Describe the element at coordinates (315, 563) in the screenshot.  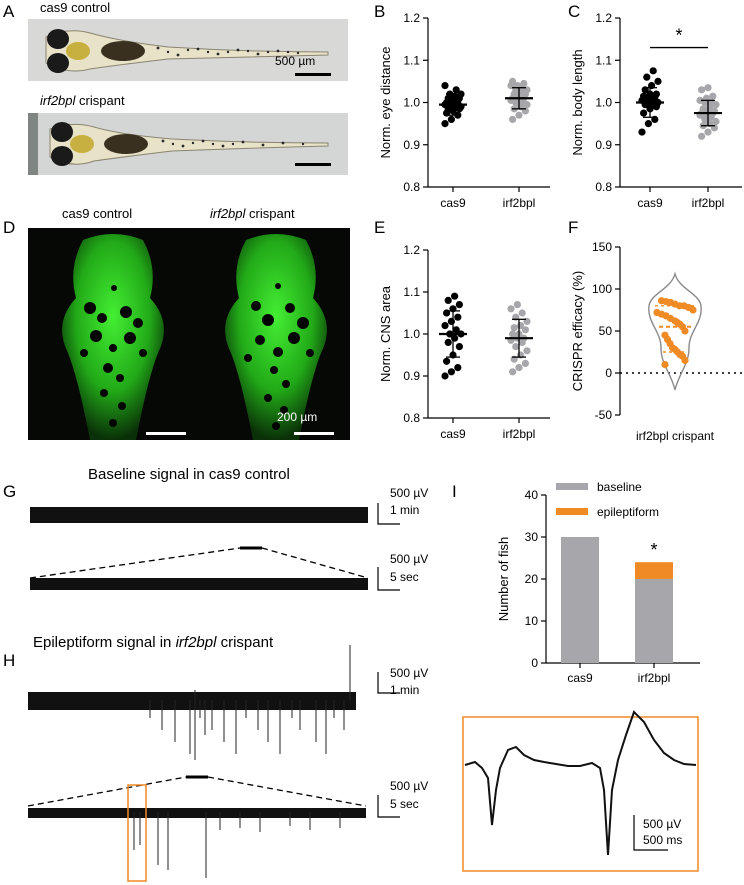
I see `baseline-zoom-line-right` at that location.